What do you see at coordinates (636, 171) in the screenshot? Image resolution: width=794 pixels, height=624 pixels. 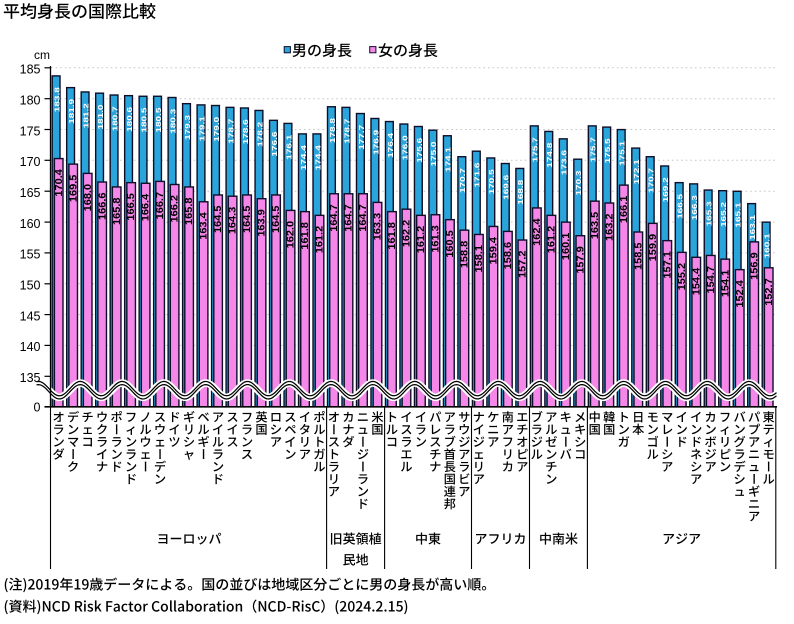 I see `svg-text: 172.1` at bounding box center [636, 171].